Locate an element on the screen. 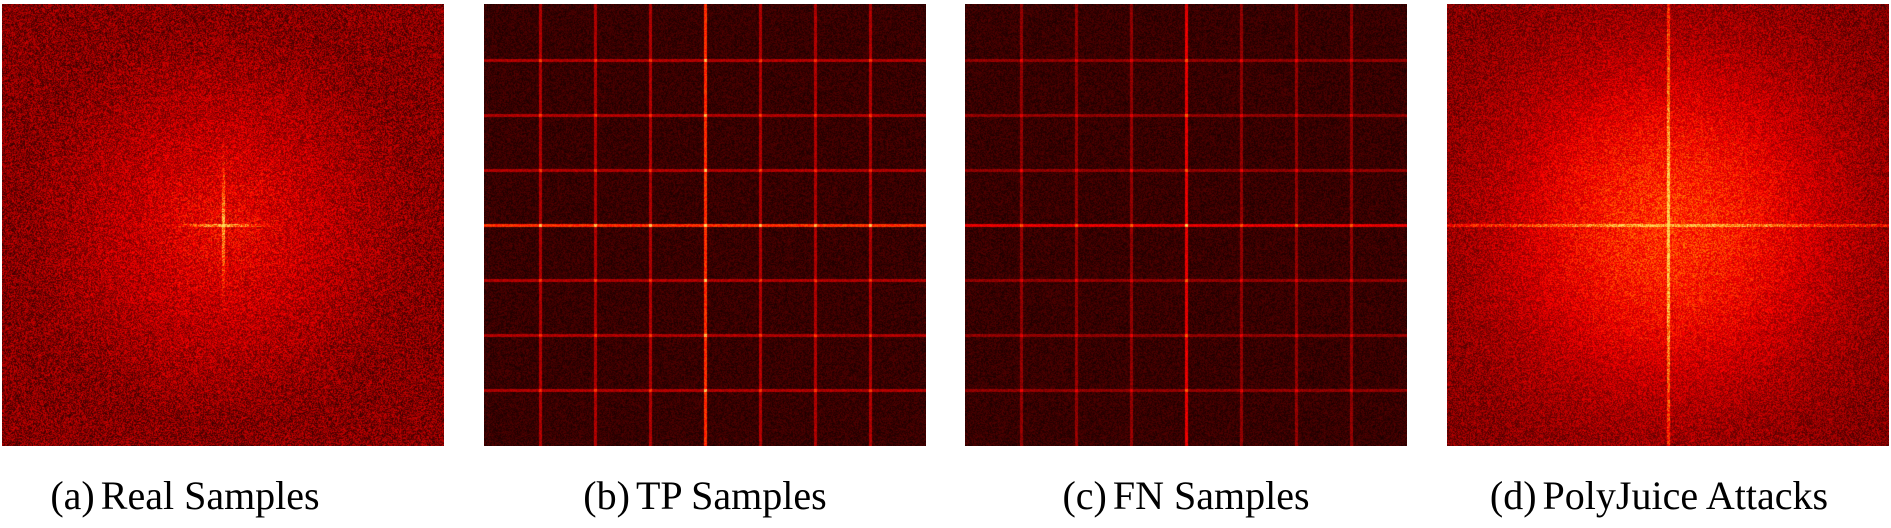 Image resolution: width=1891 pixels, height=528 pixels. caption-d: (d) PolyJuice Attacks is located at coordinates (1645, 496).